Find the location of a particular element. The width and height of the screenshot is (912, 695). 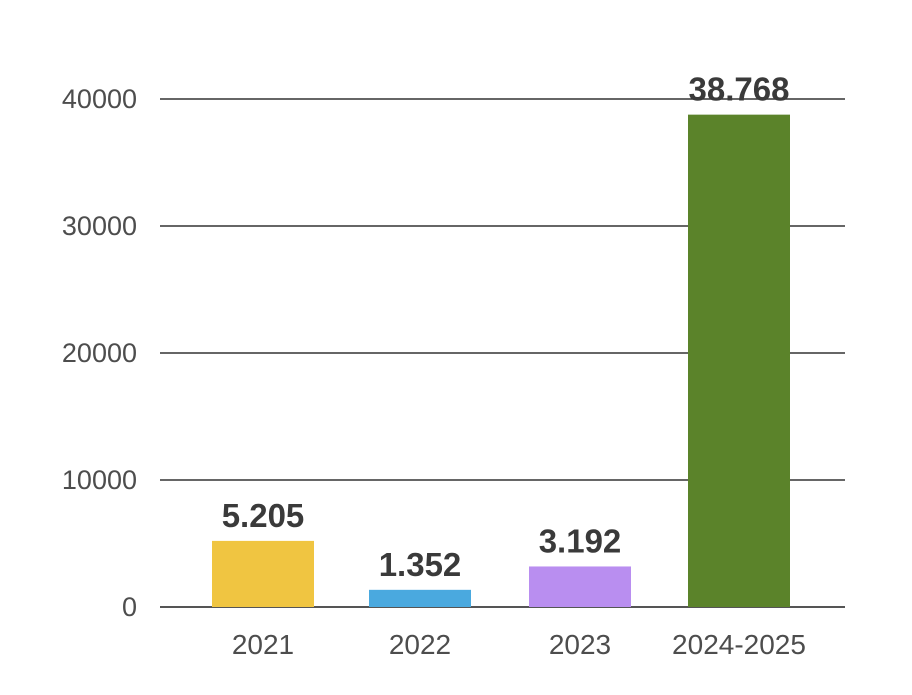

y-tick-label: 30000 is located at coordinates (99, 226).